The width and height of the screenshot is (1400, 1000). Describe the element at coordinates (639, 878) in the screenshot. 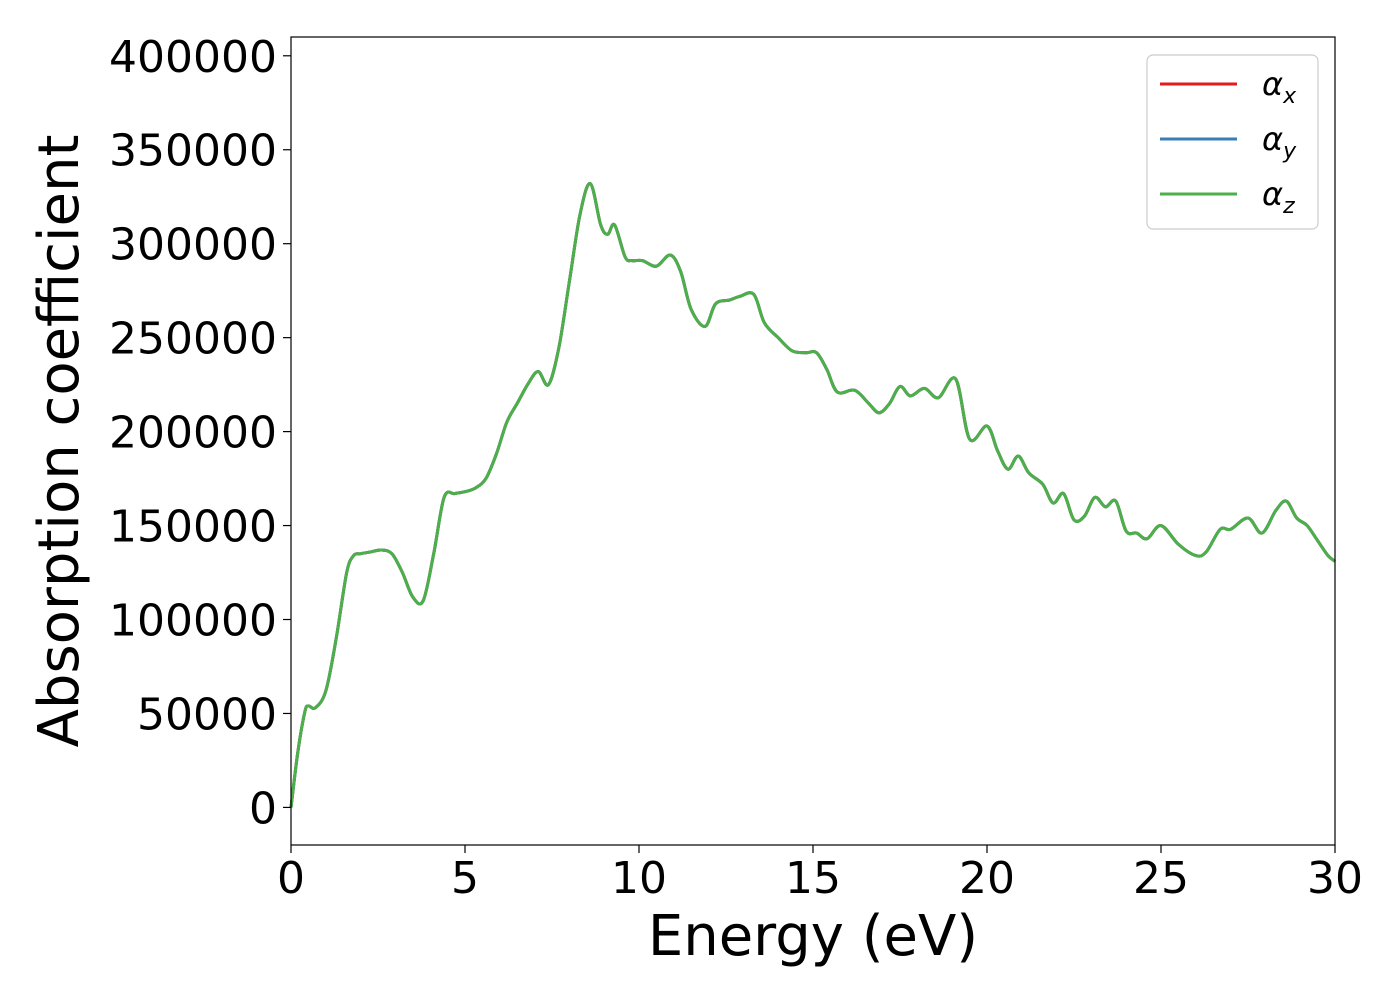

I see `x-tick-label: 10` at that location.